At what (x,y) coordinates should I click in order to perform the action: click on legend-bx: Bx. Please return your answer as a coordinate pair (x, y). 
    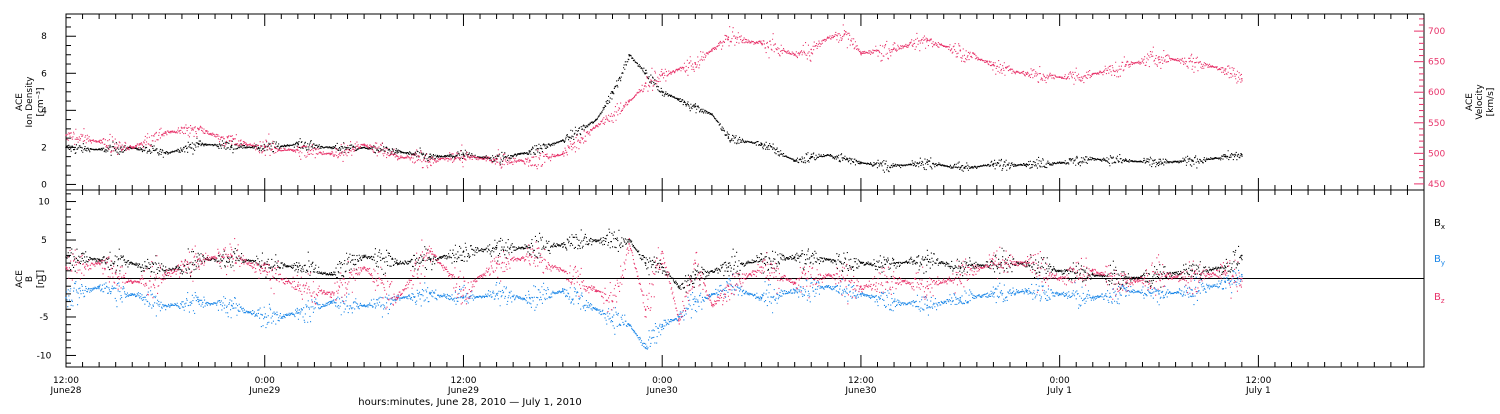
    Looking at the image, I should click on (1439, 224).